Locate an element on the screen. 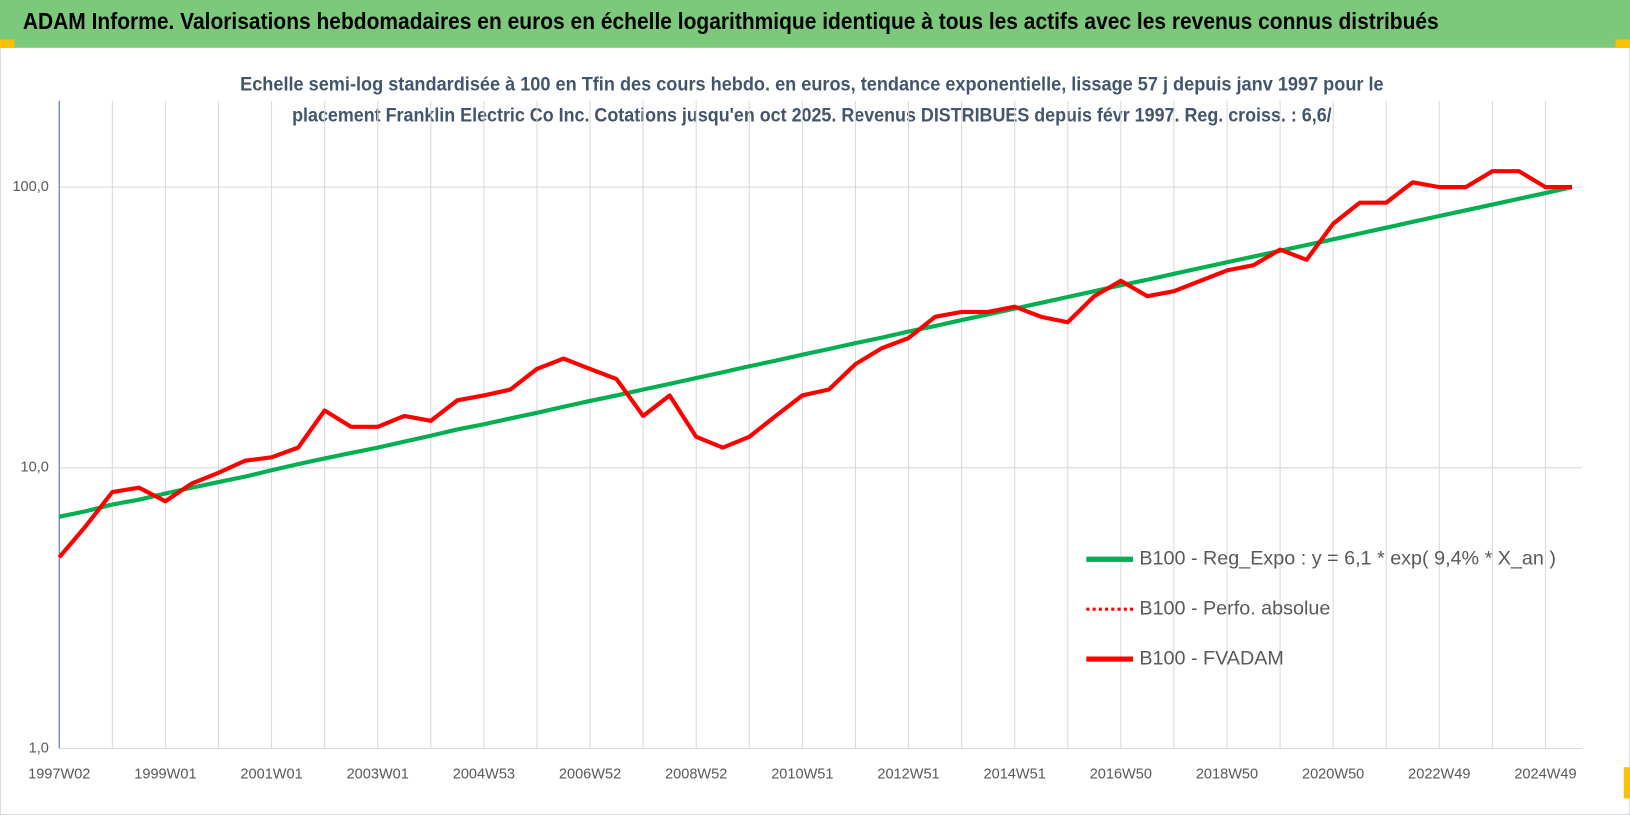 This screenshot has height=815, width=1630. x-tick-label: 2020W50 is located at coordinates (1333, 774).